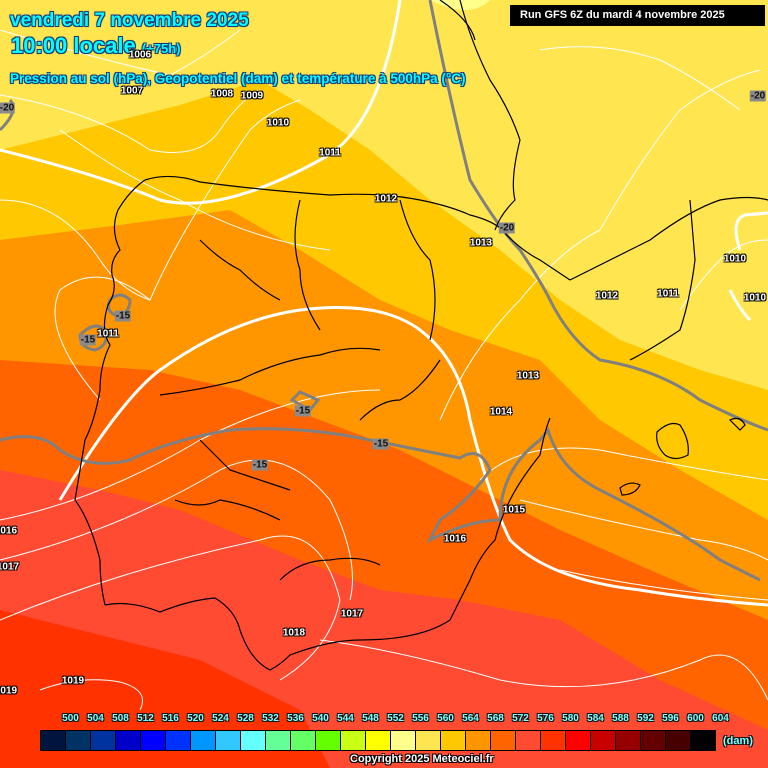 The image size is (768, 768). What do you see at coordinates (620, 718) in the screenshot?
I see `legend-tick: 588` at bounding box center [620, 718].